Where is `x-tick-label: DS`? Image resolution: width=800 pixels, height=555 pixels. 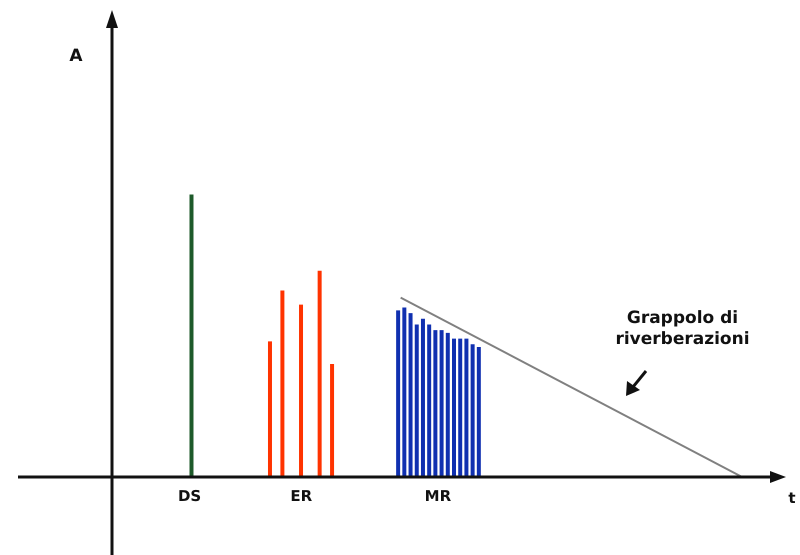
x-tick-label: DS is located at coordinates (190, 496).